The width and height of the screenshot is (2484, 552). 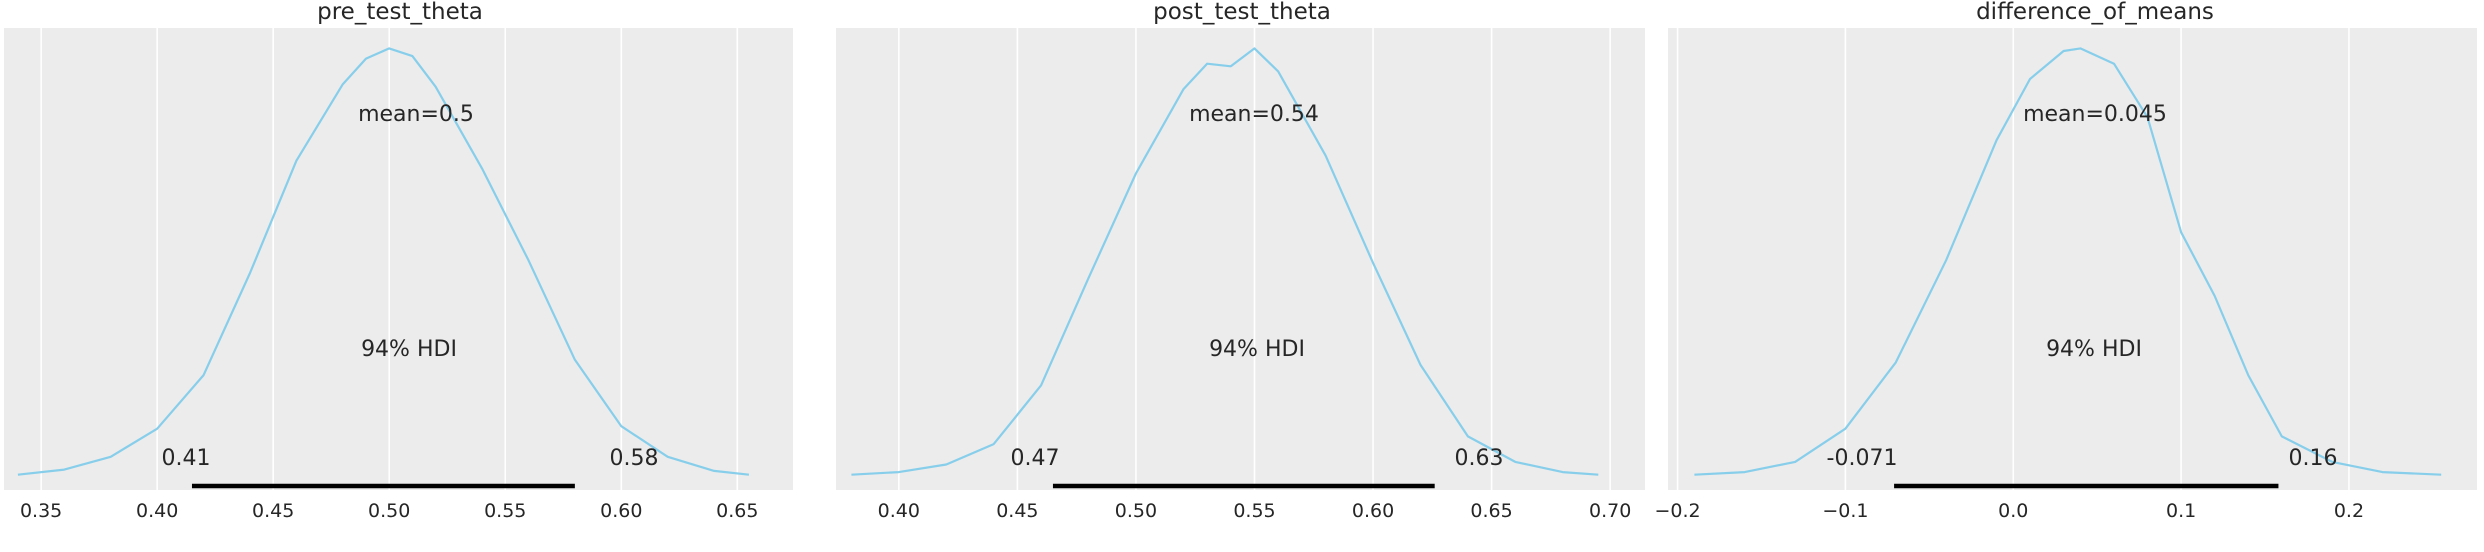 I want to click on x-tick-label: 0.2, so click(x=2349, y=511).